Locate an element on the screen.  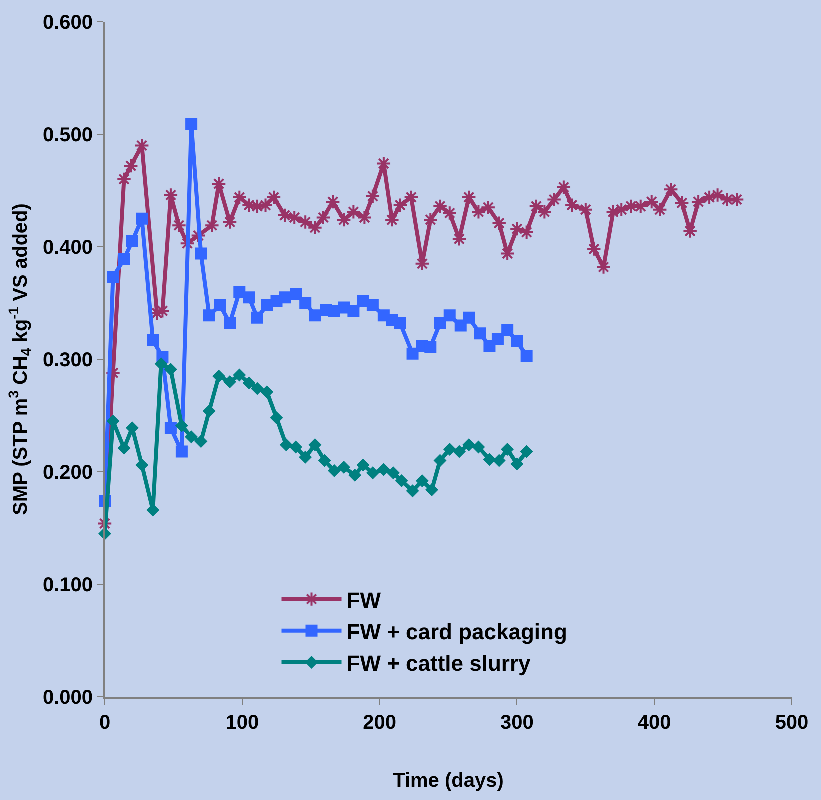
x-tick-label: 200 is located at coordinates (379, 723).